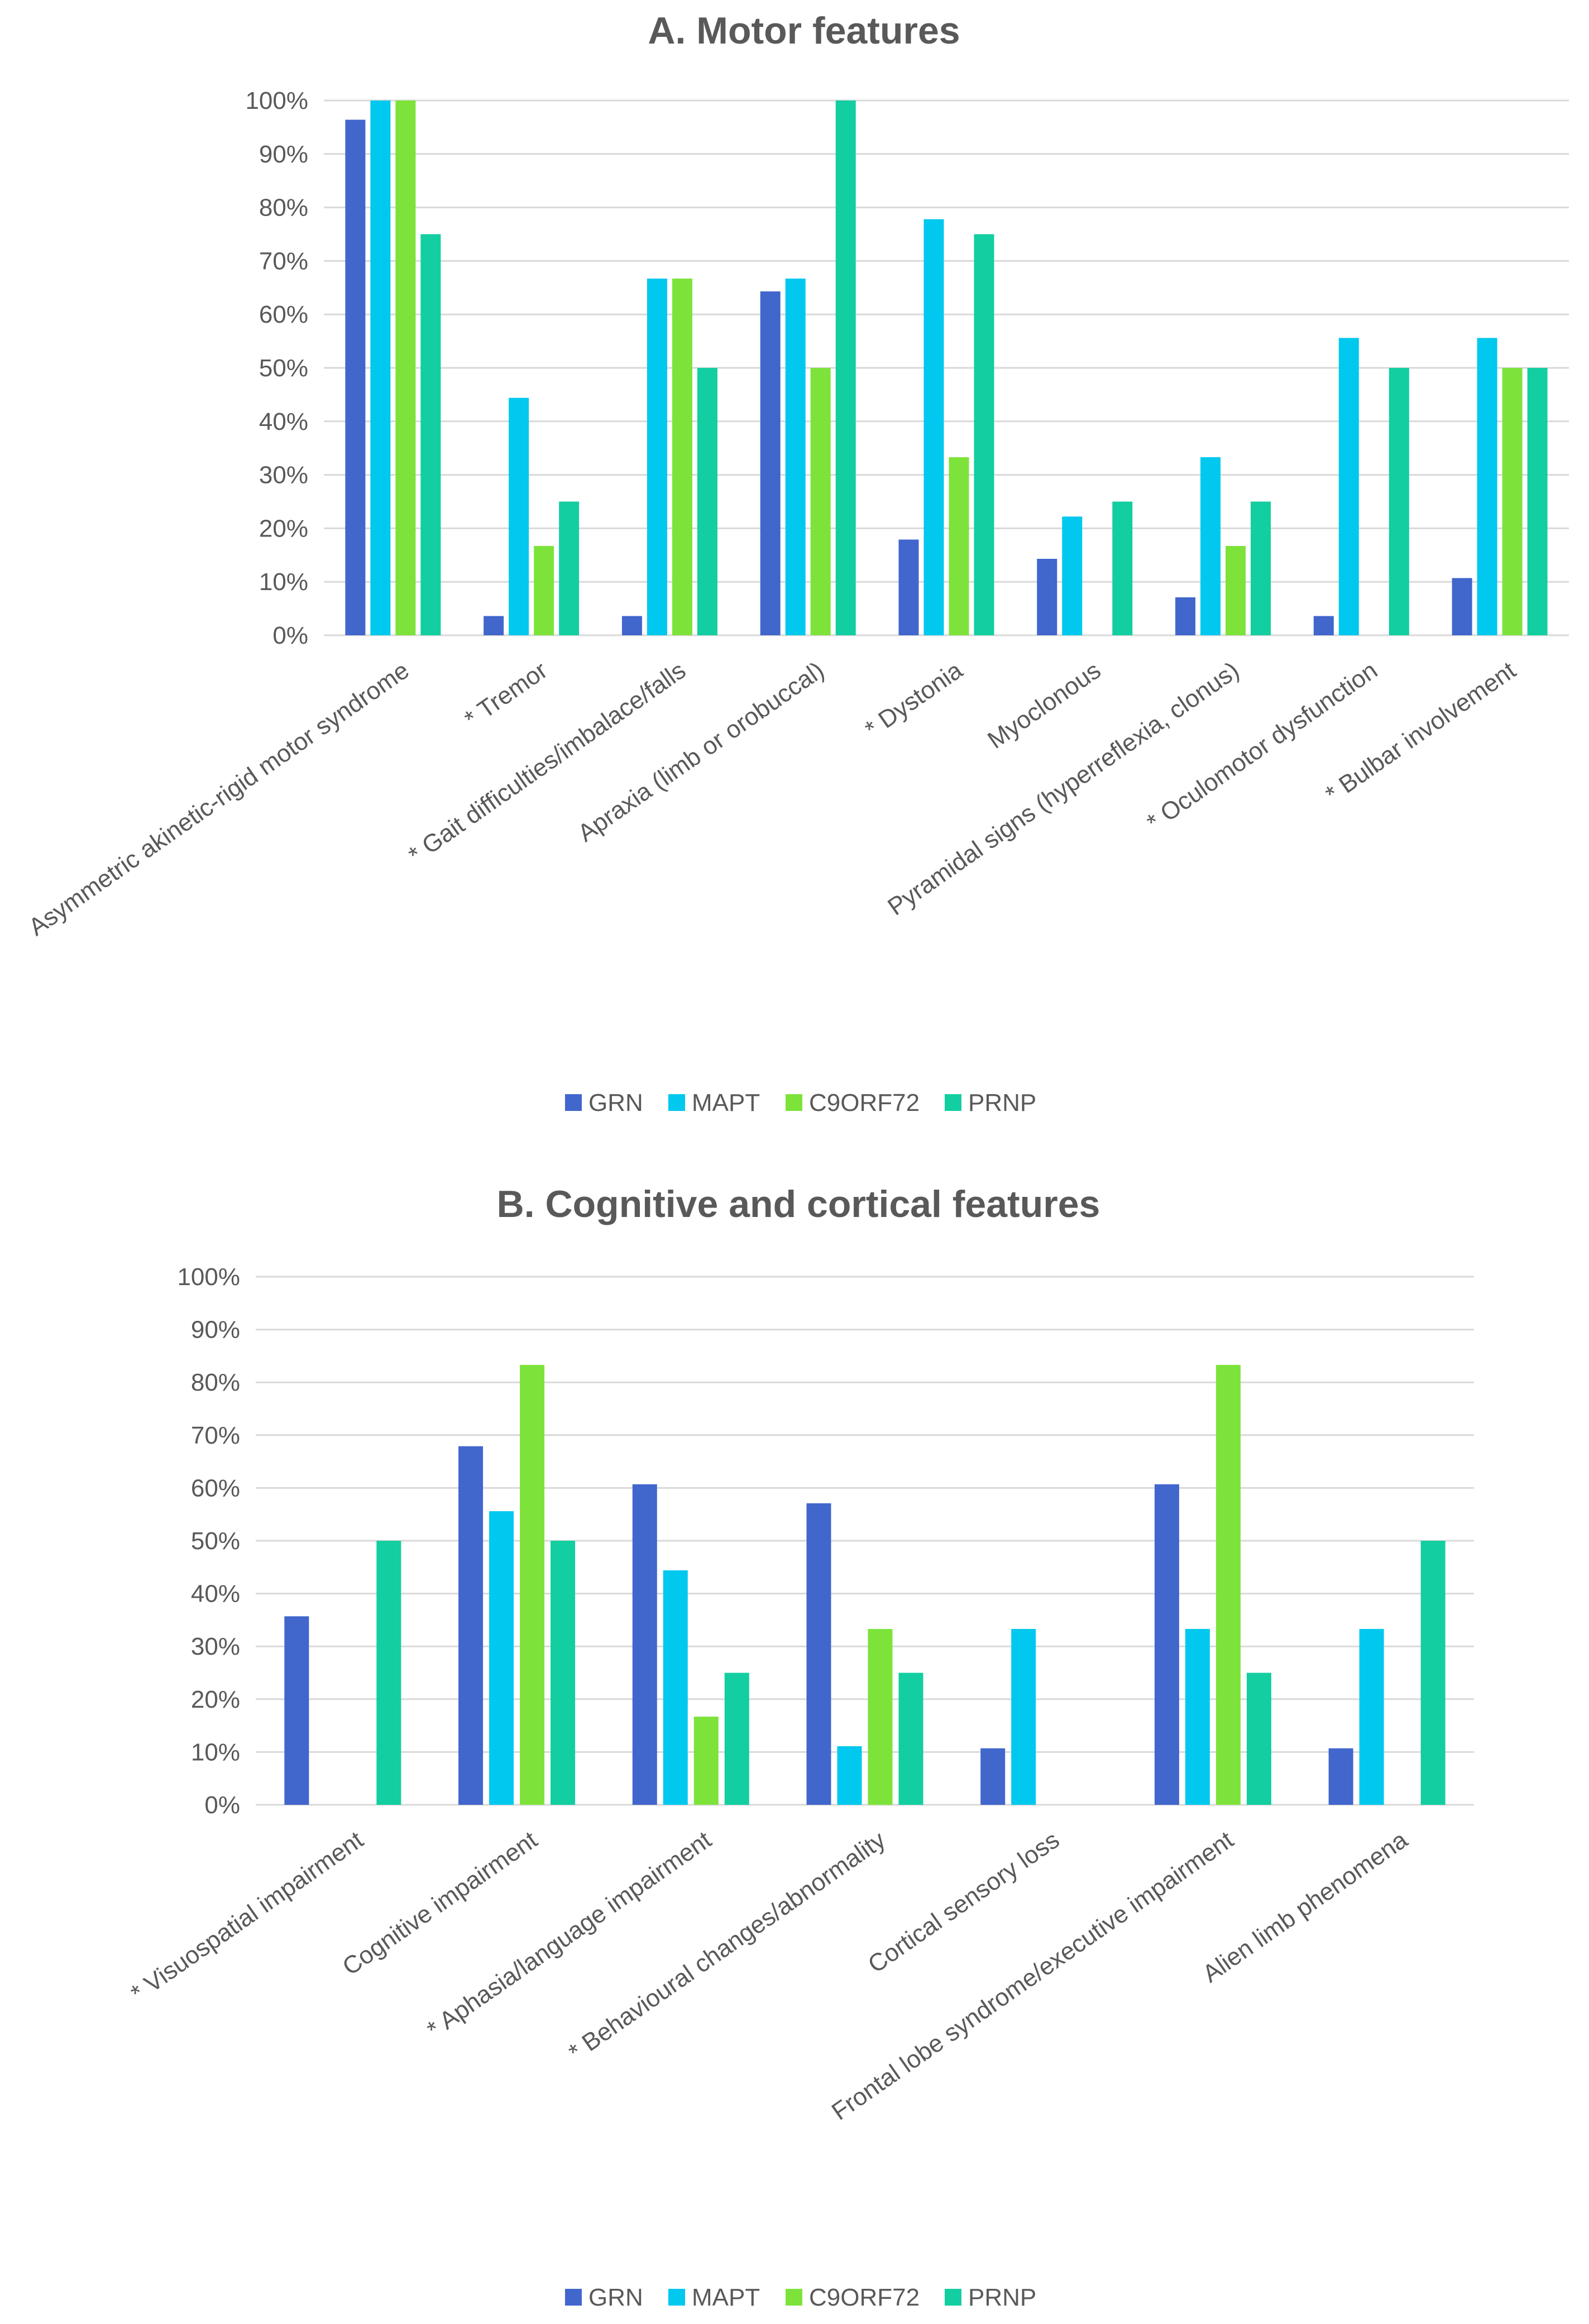 The image size is (1589, 2324). I want to click on category-label: * Oculomotor dysfunction, so click(1262, 746).